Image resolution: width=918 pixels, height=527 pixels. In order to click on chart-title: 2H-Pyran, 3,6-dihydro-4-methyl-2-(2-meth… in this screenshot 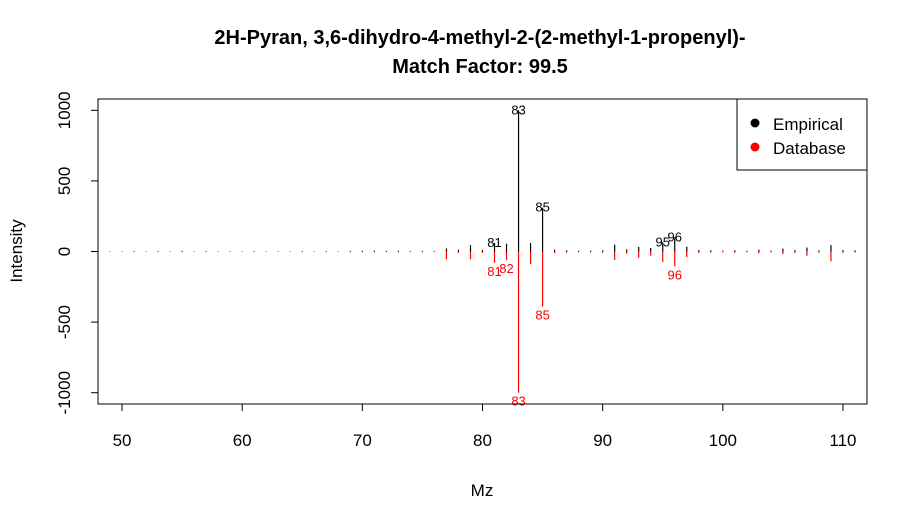, I will do `click(479, 38)`.